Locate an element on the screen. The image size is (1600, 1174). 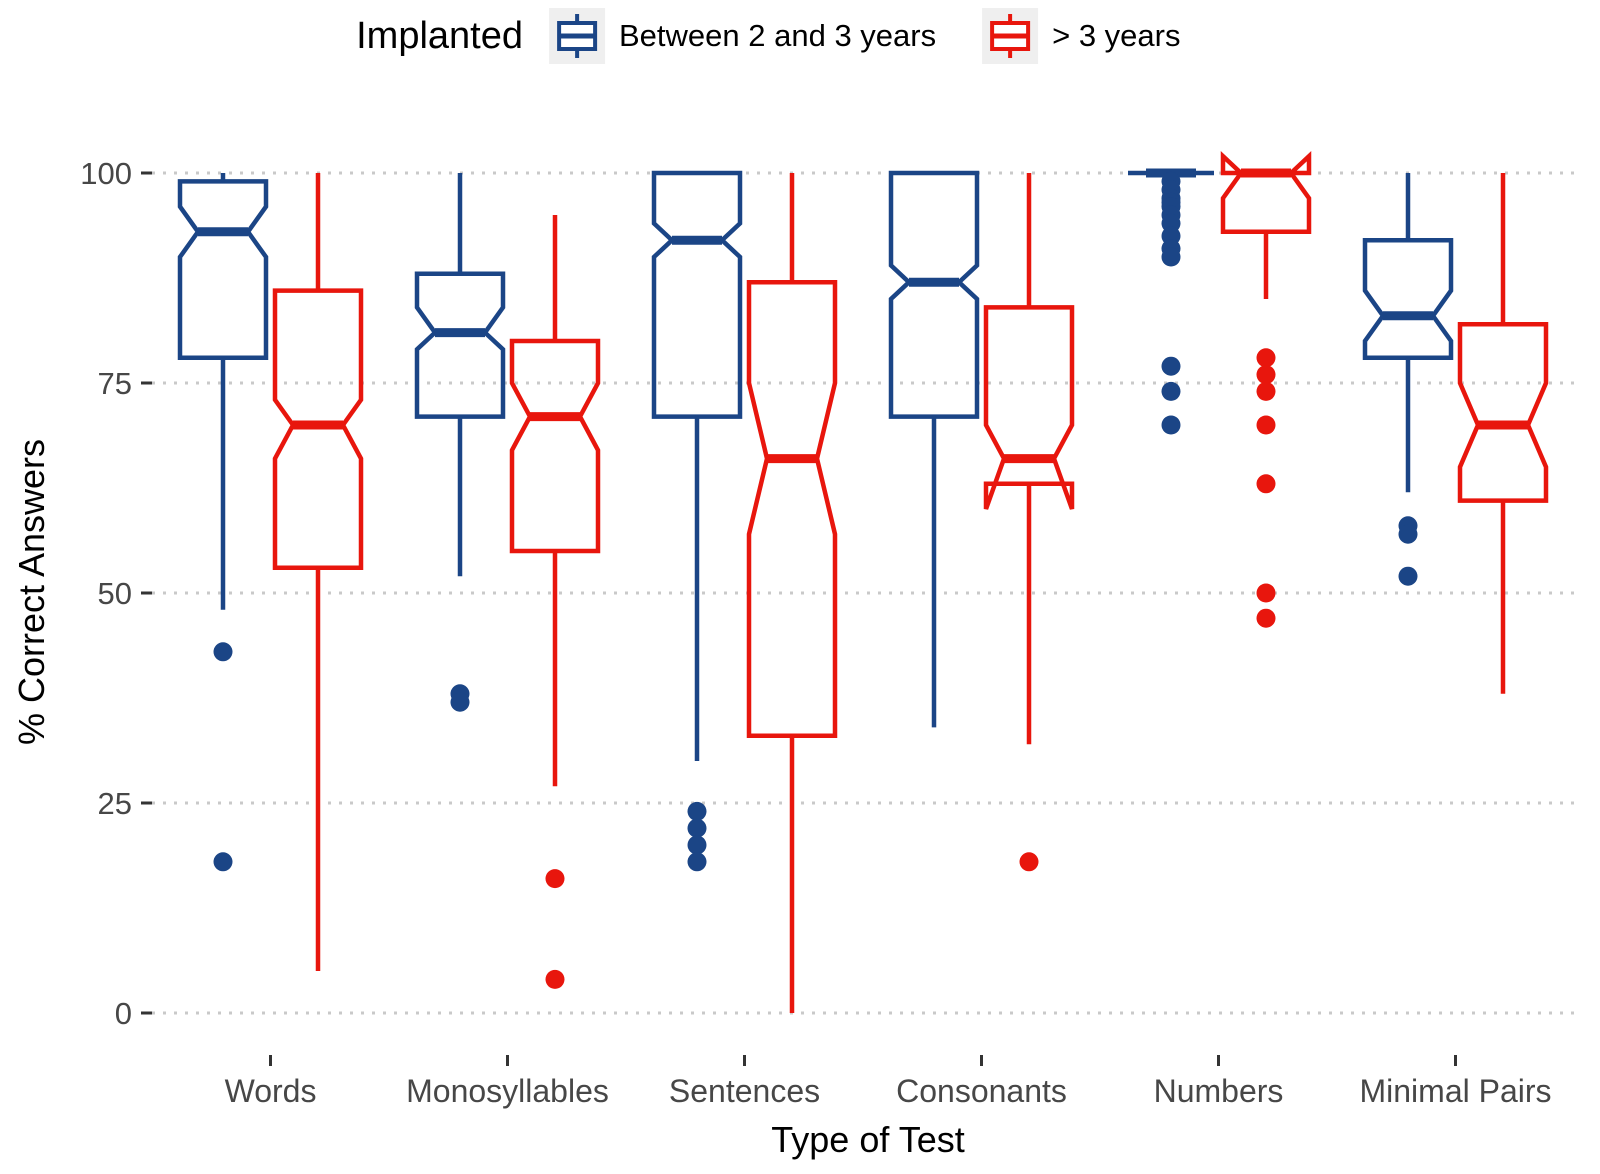
x-tick-label-Numbers: Numbers is located at coordinates (1219, 1091).